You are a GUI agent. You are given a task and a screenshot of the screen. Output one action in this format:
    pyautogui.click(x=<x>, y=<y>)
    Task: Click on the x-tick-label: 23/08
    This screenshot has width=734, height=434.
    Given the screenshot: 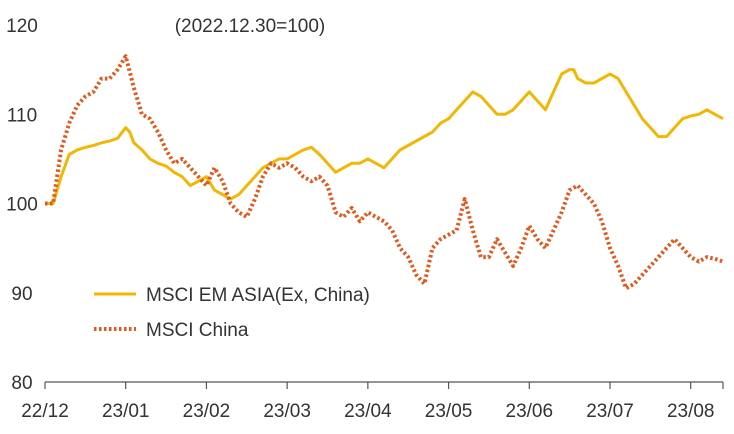 What is the action you would take?
    pyautogui.click(x=691, y=411)
    